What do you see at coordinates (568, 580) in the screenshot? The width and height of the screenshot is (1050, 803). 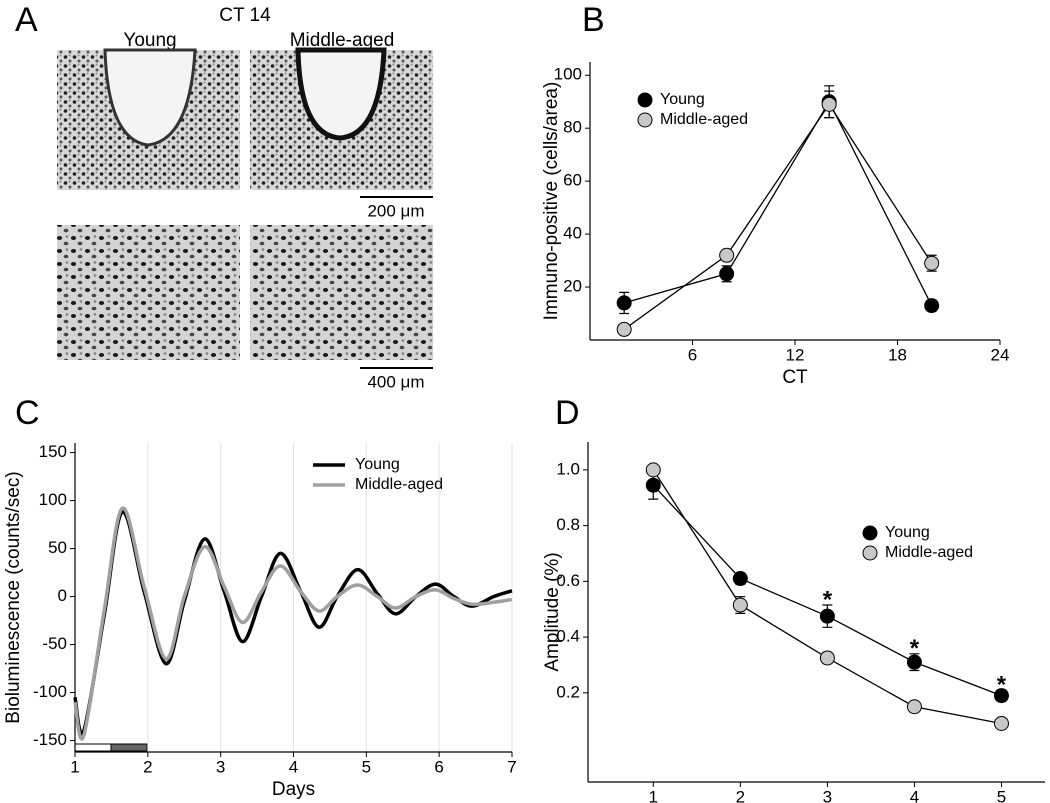 I see `y-tick-label: 0.6` at bounding box center [568, 580].